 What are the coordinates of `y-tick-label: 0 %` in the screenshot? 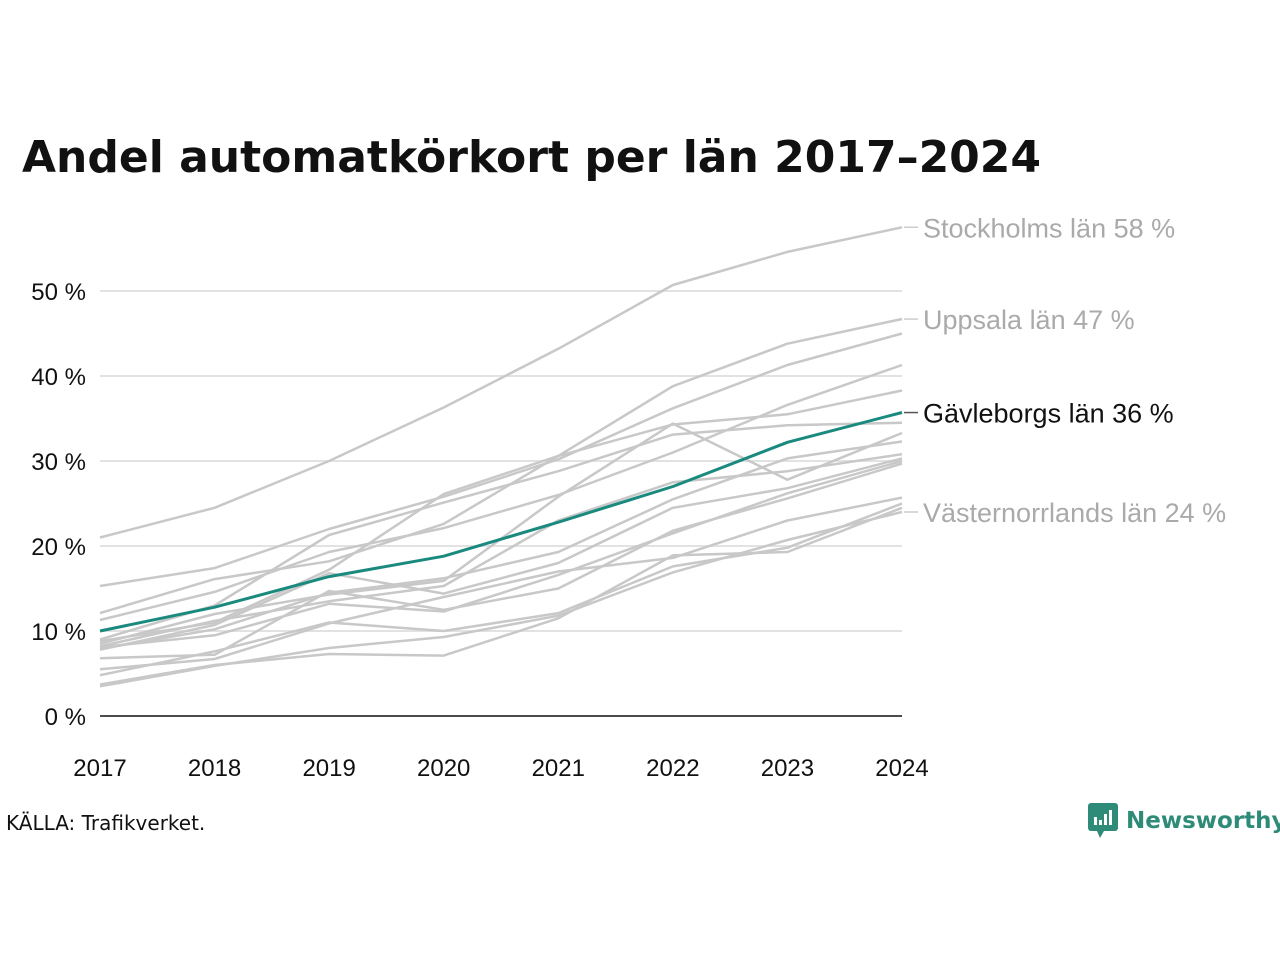 It's located at (65, 717).